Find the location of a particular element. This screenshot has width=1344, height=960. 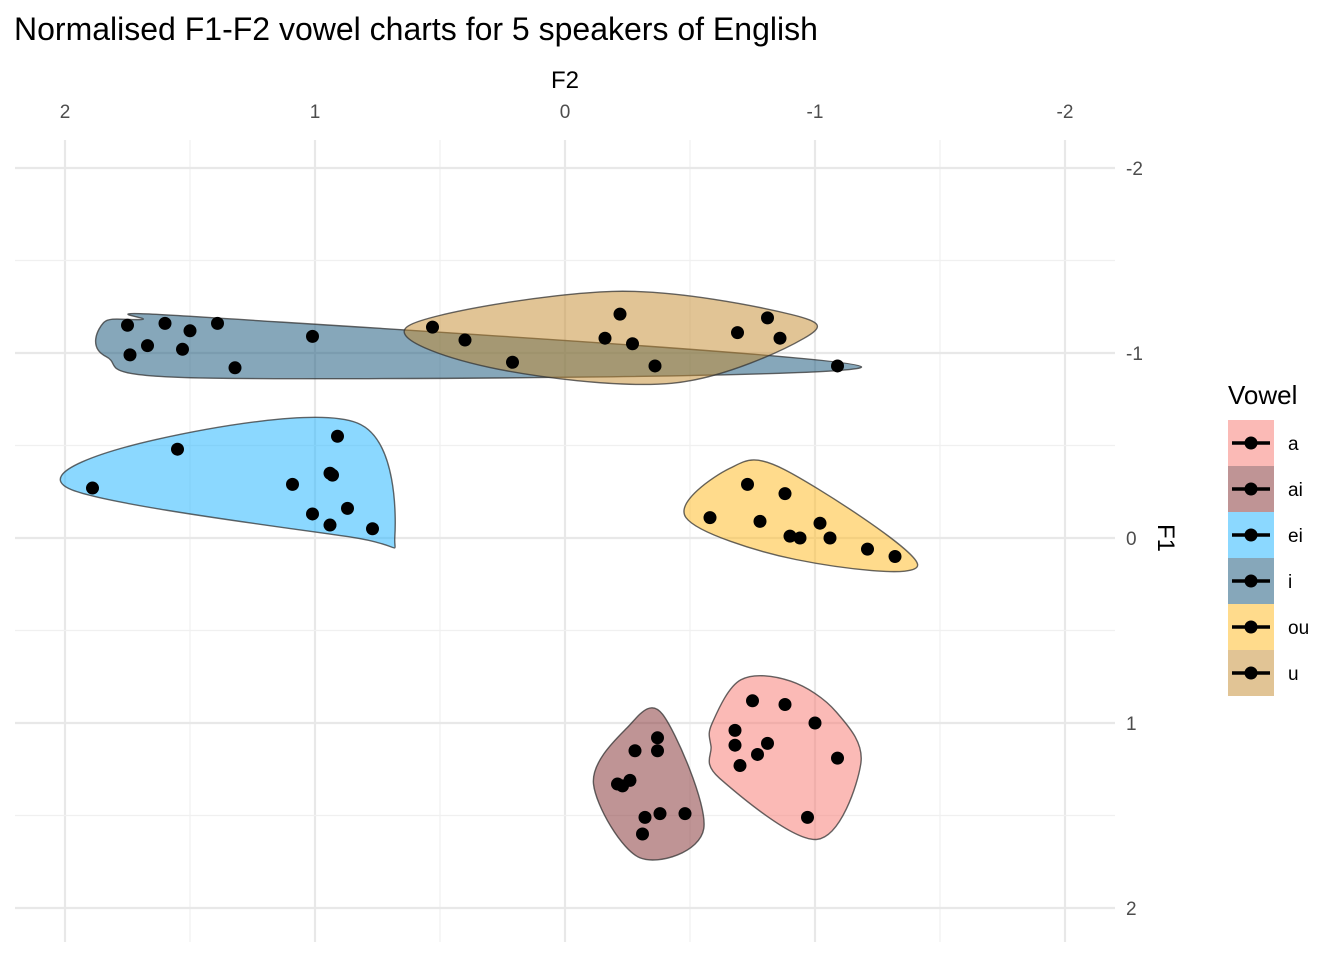

y-tick-label: -1 is located at coordinates (1134, 354).